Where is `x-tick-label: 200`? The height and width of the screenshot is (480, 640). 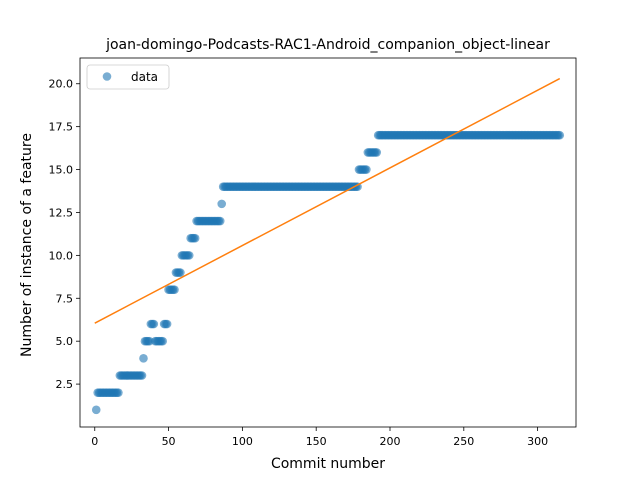
x-tick-label: 200 is located at coordinates (390, 441).